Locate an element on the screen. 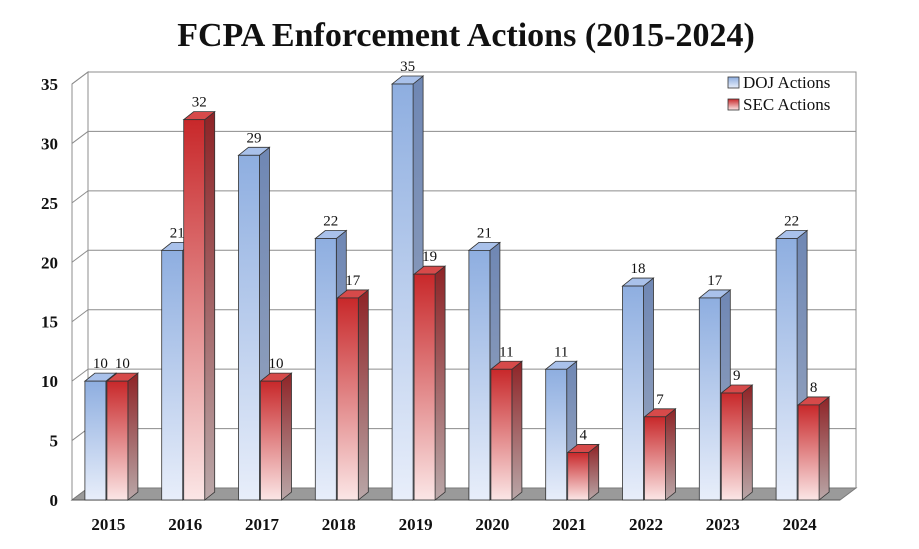 The width and height of the screenshot is (919, 549). data-label-doj-2021: 11 is located at coordinates (561, 352).